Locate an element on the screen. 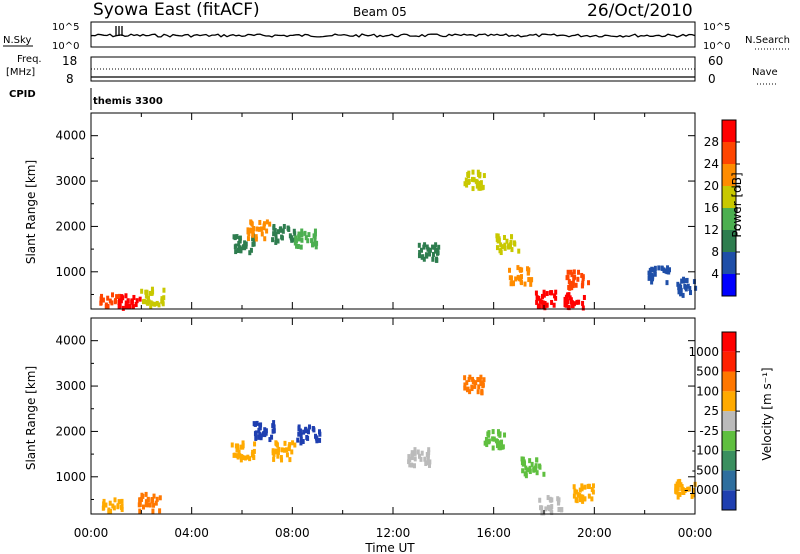 The height and width of the screenshot is (554, 800). power-bar-label: Power [dB] is located at coordinates (737, 204).